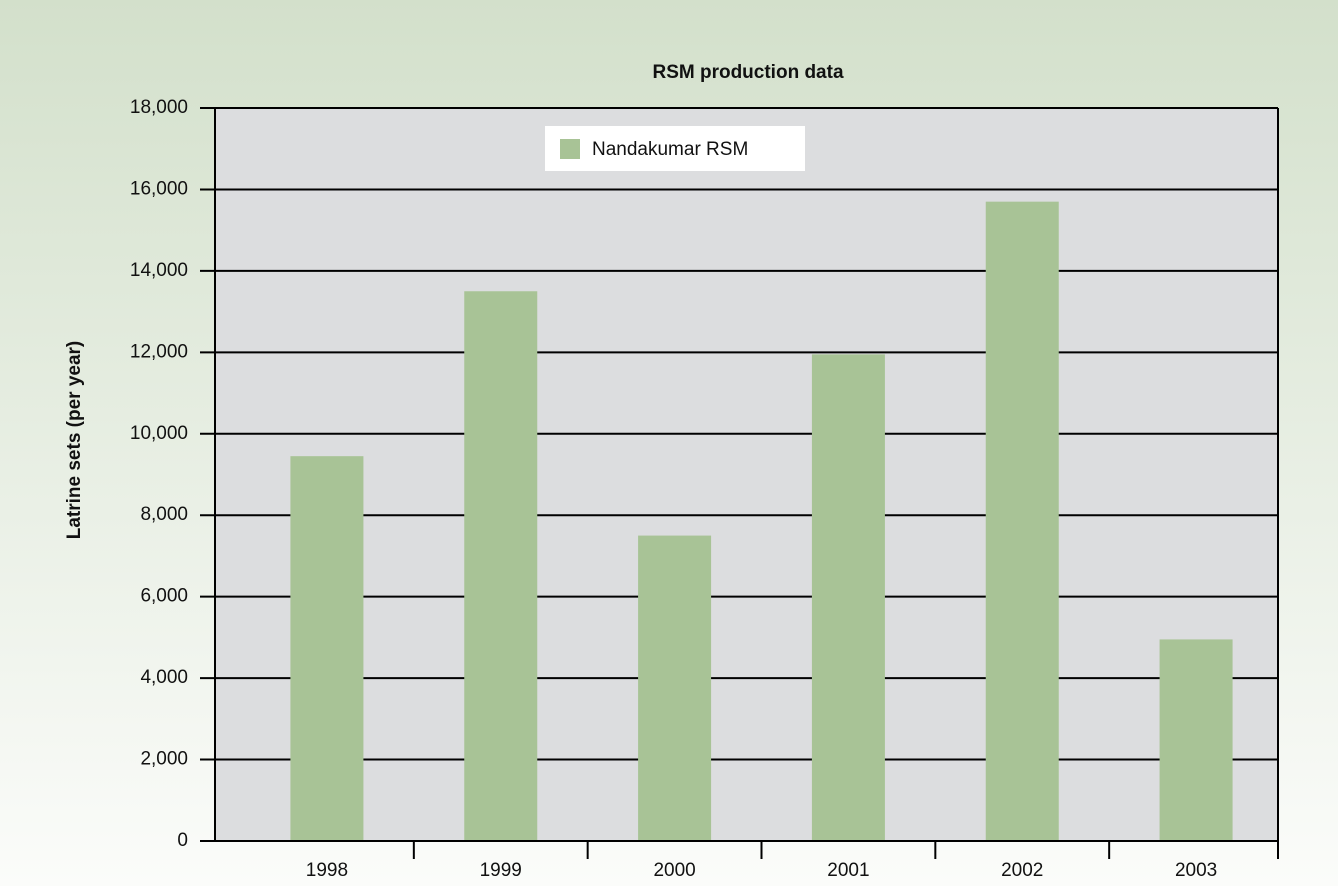 The height and width of the screenshot is (886, 1338). What do you see at coordinates (670, 149) in the screenshot?
I see `legend-label: Nandakumar RSM` at bounding box center [670, 149].